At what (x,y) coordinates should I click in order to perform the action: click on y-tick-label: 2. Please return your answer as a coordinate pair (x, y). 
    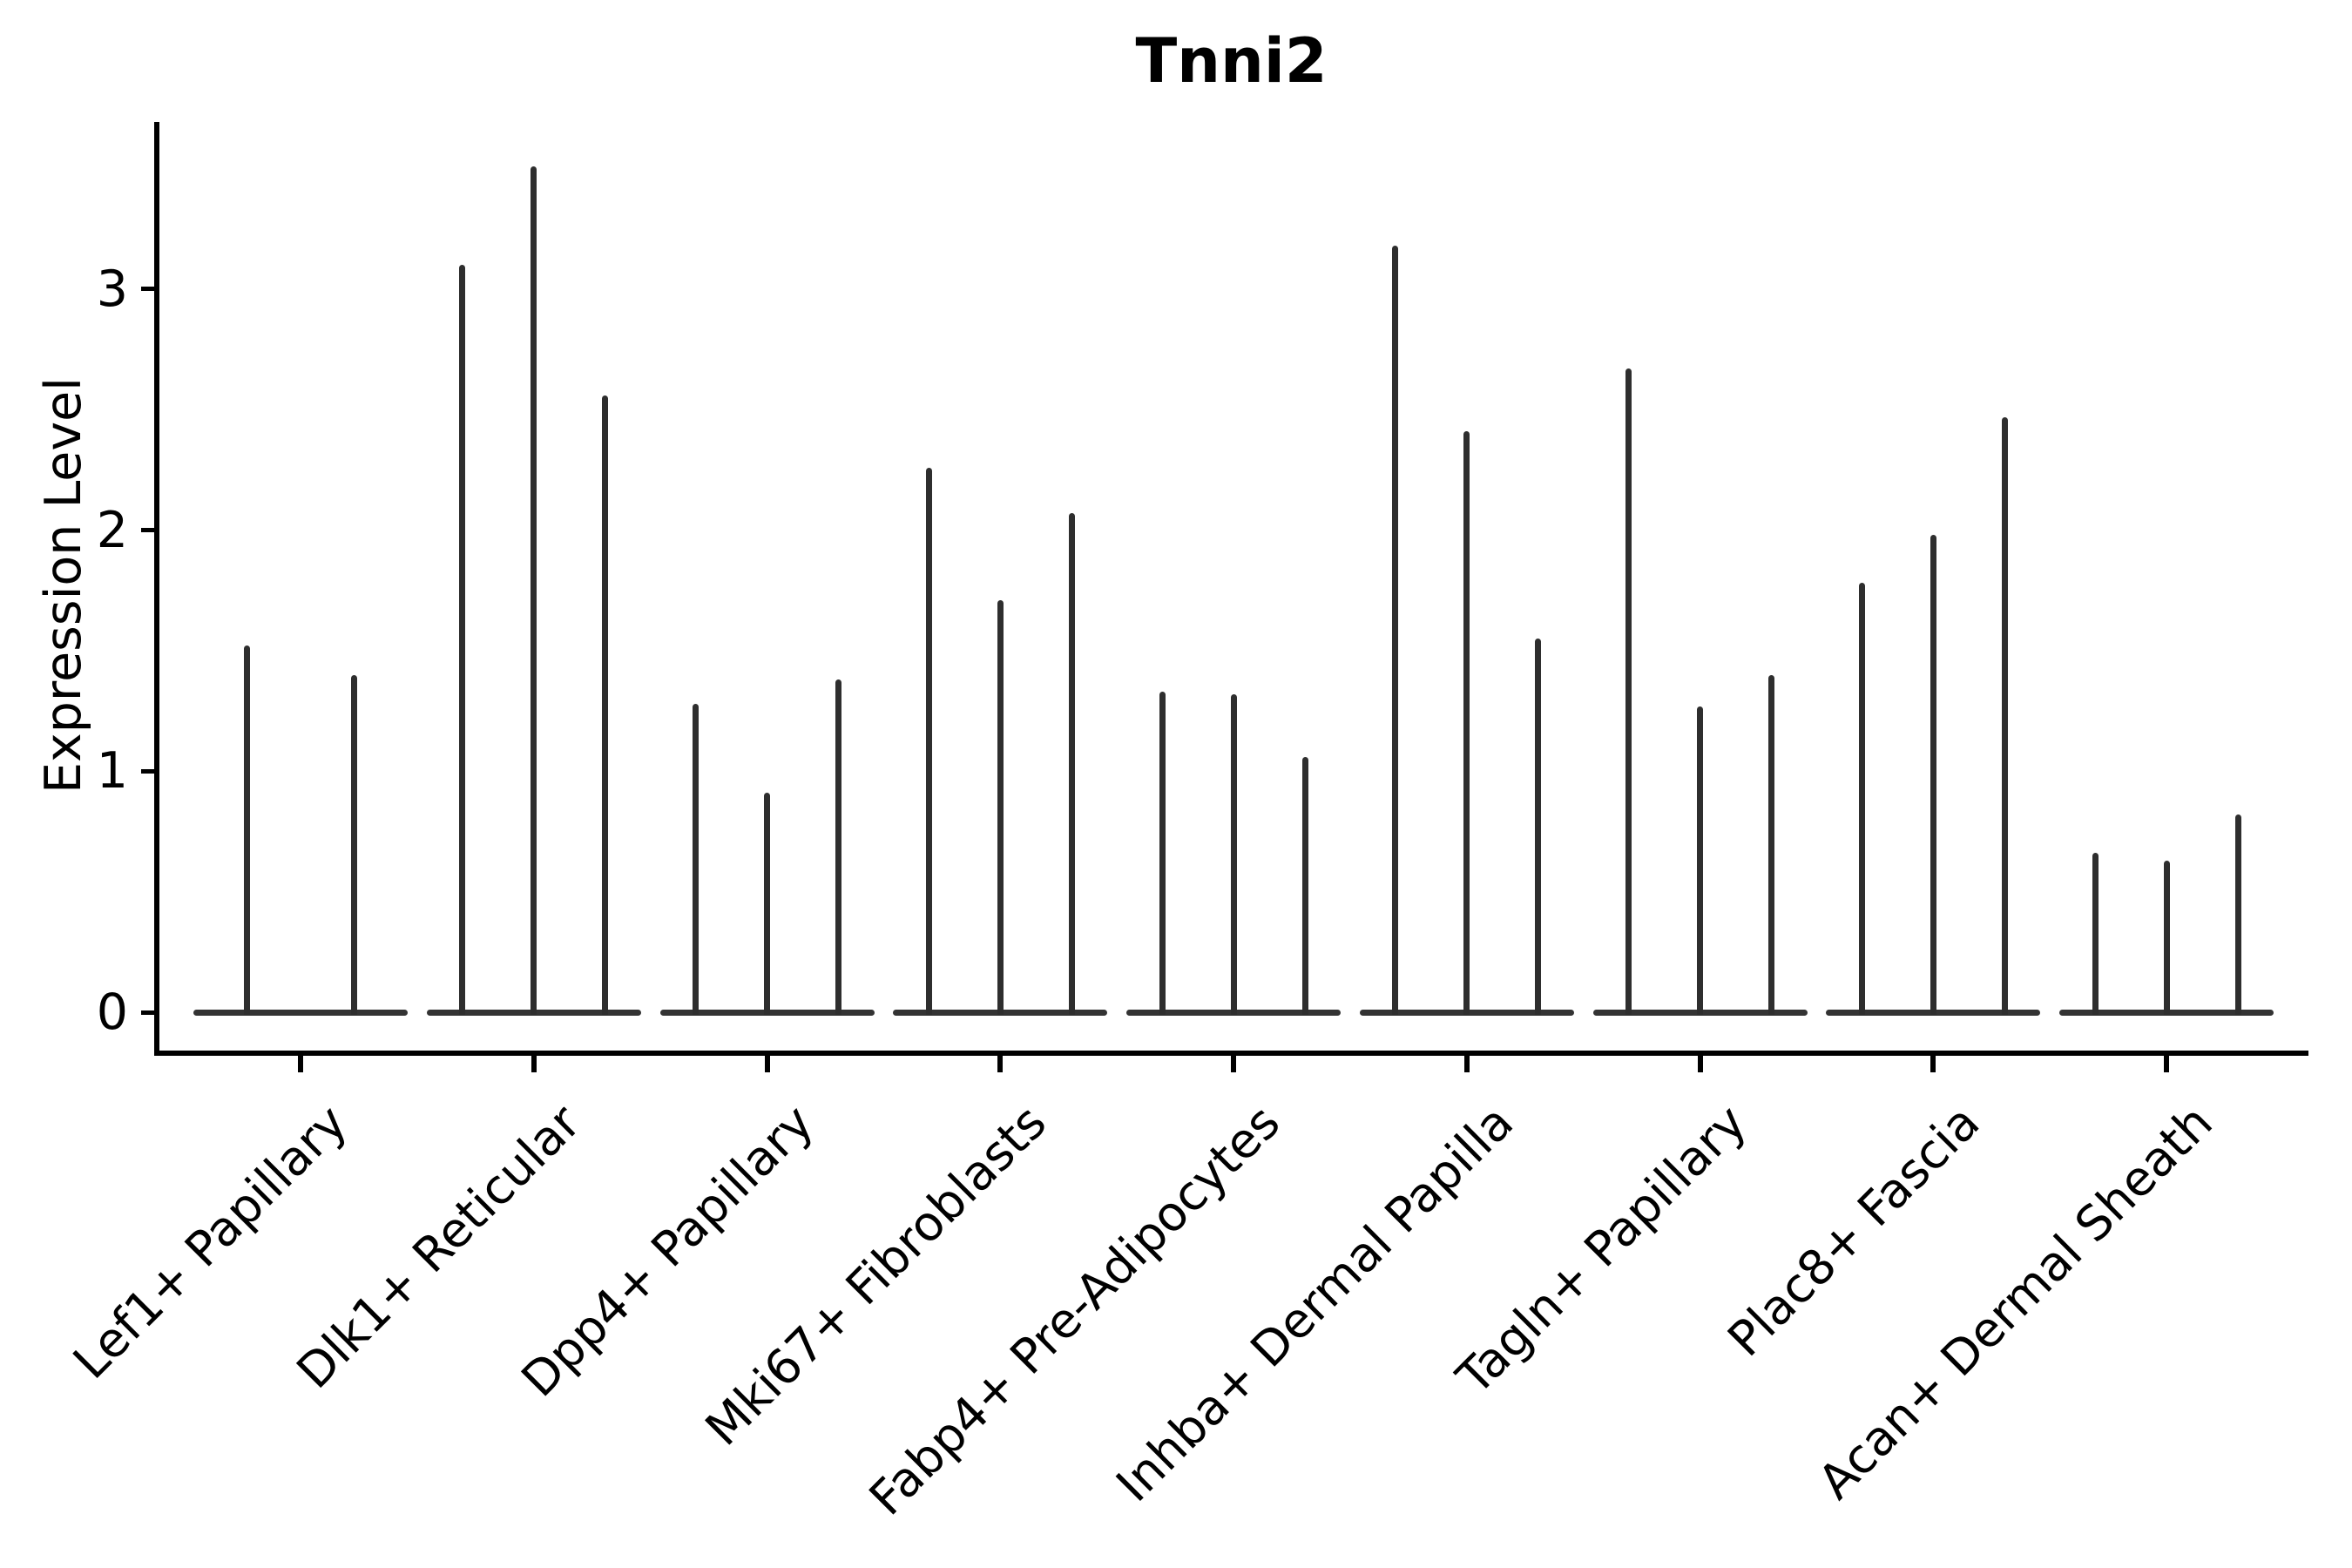
    Looking at the image, I should click on (112, 530).